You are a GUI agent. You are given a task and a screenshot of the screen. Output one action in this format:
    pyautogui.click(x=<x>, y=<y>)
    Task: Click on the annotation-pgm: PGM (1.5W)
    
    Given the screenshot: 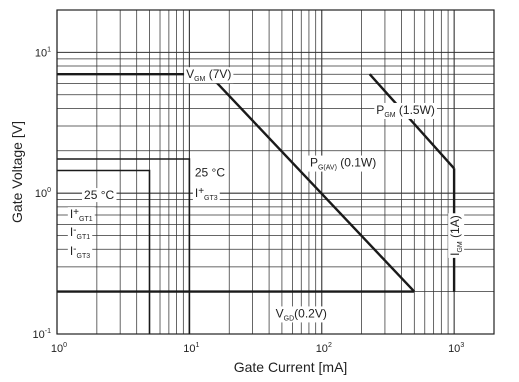 What is the action you would take?
    pyautogui.click(x=405, y=111)
    